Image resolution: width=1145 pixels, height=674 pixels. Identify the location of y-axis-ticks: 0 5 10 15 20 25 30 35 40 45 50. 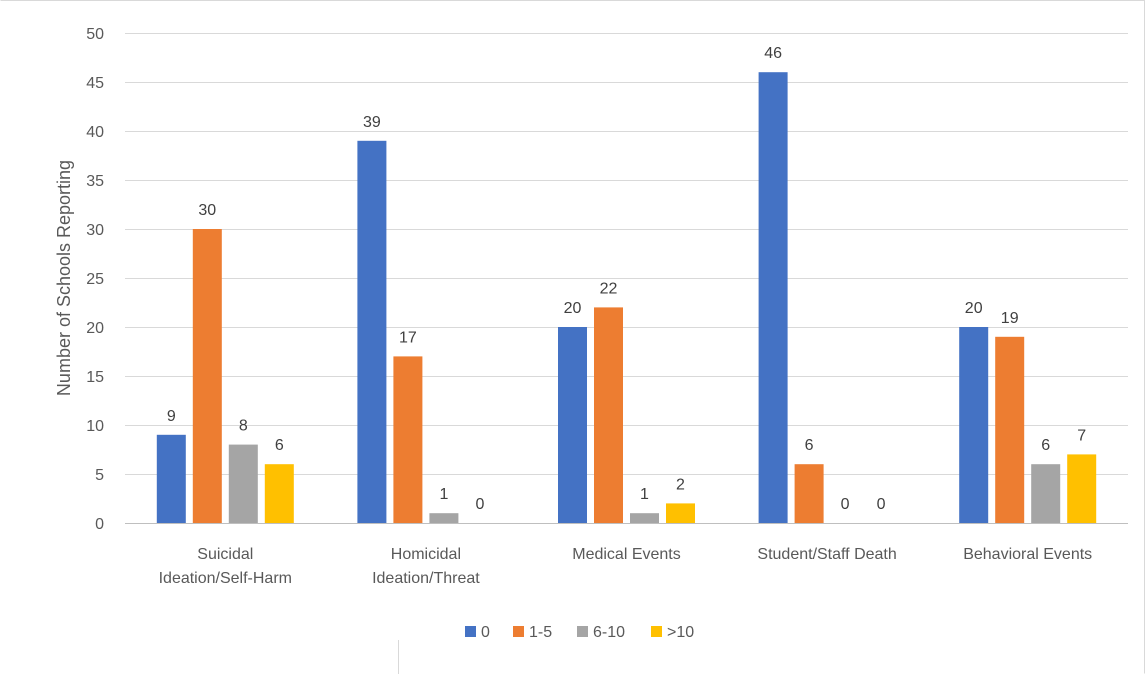
(95, 279).